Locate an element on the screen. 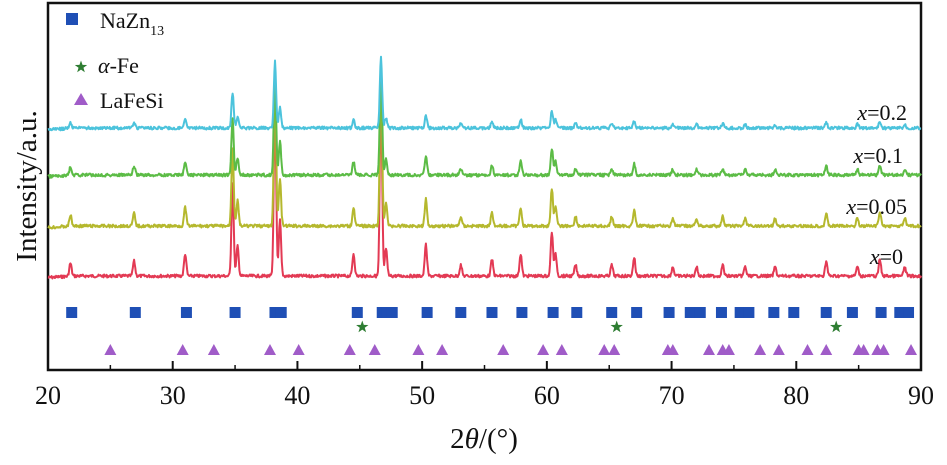 This screenshot has height=465, width=947. legend-star-icon is located at coordinates (81, 66).